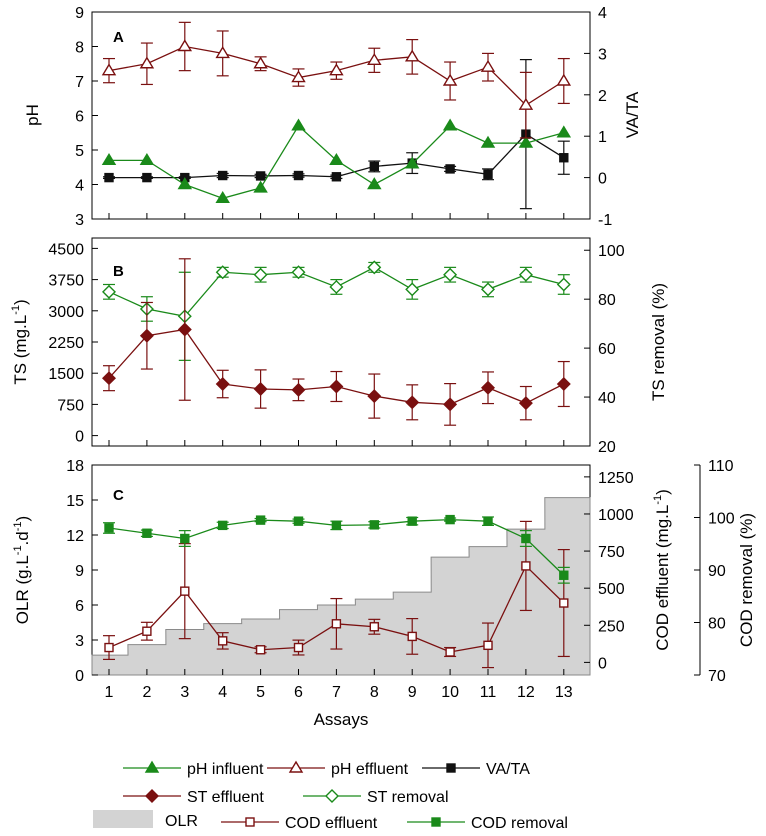  I want to click on panel-b-left-tick-label: 1500, so click(66, 374).